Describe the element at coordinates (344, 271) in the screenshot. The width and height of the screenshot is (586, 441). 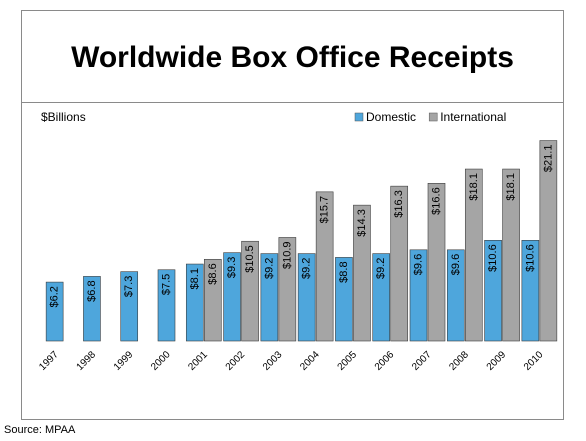
I see `data-label-domestic-2005: $8.8` at that location.